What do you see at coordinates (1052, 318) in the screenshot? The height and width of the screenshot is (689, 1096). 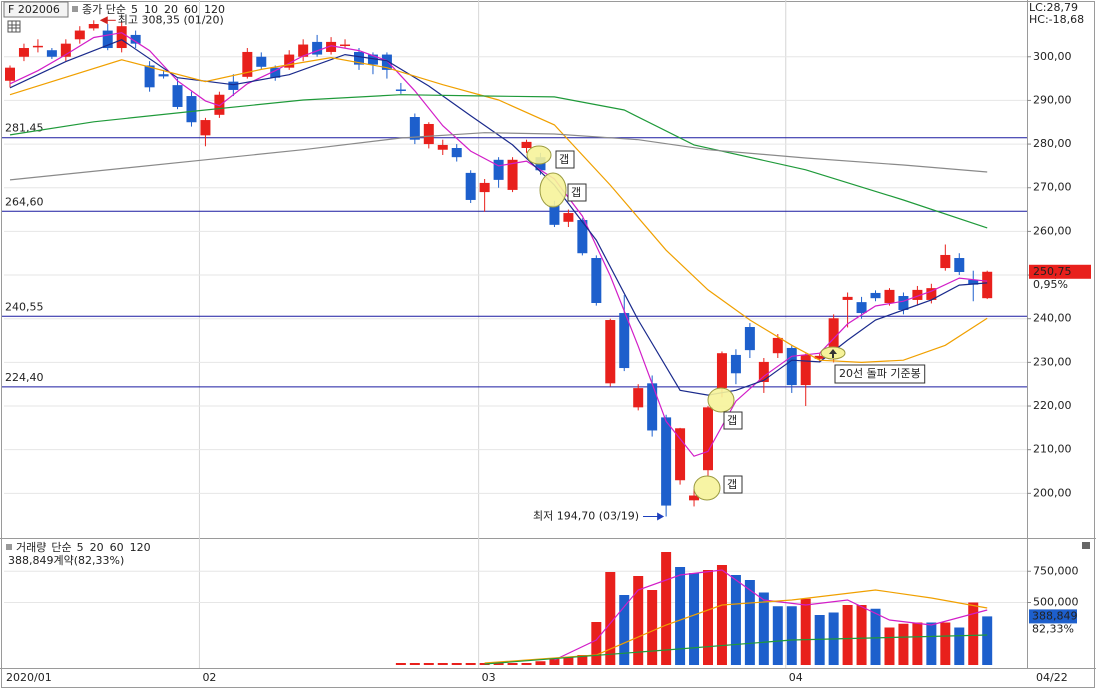 I see `y-tick-label: 240,00` at bounding box center [1052, 318].